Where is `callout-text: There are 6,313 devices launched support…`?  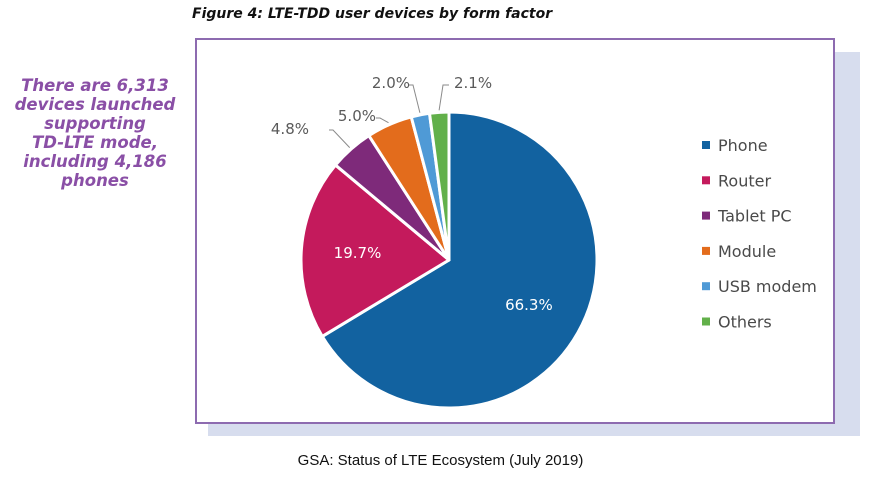
callout-text: There are 6,313 devices launched support… is located at coordinates (95, 133).